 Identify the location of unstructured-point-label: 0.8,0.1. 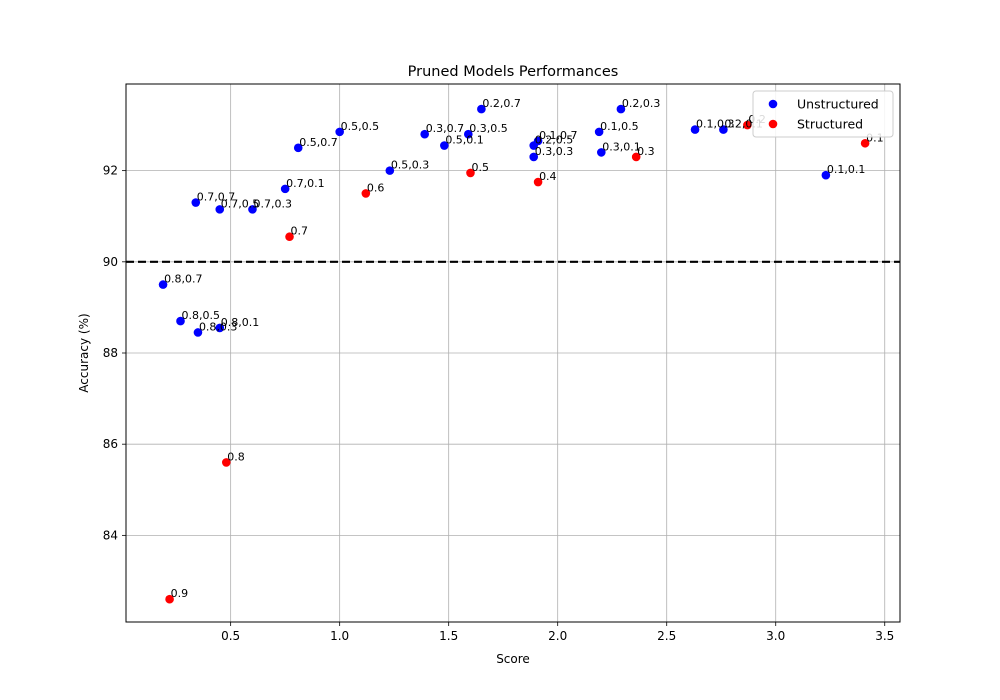
(240, 322).